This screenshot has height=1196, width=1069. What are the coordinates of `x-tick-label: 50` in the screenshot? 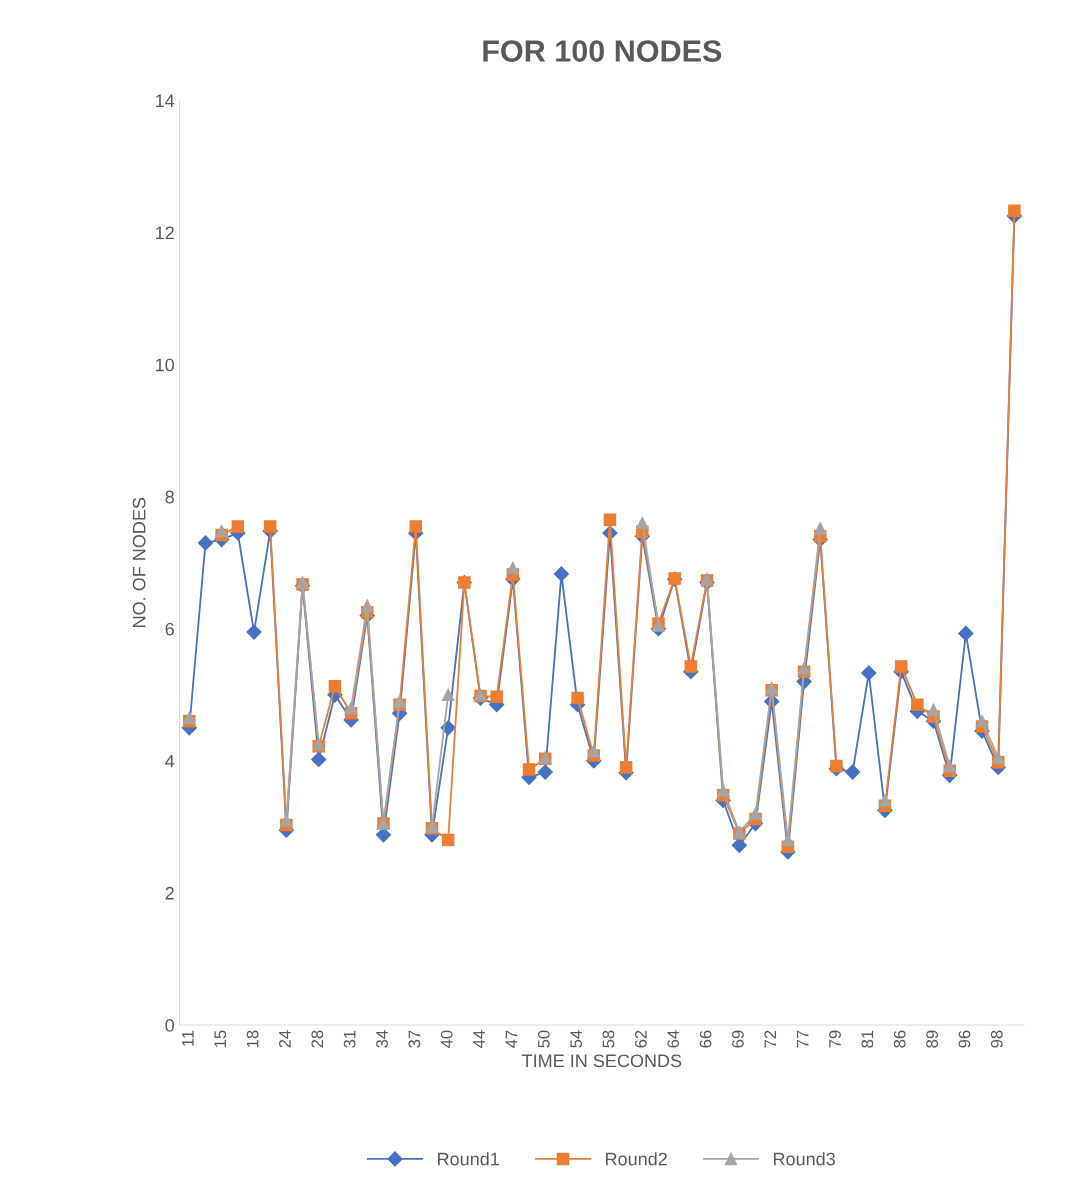 It's located at (543, 1039).